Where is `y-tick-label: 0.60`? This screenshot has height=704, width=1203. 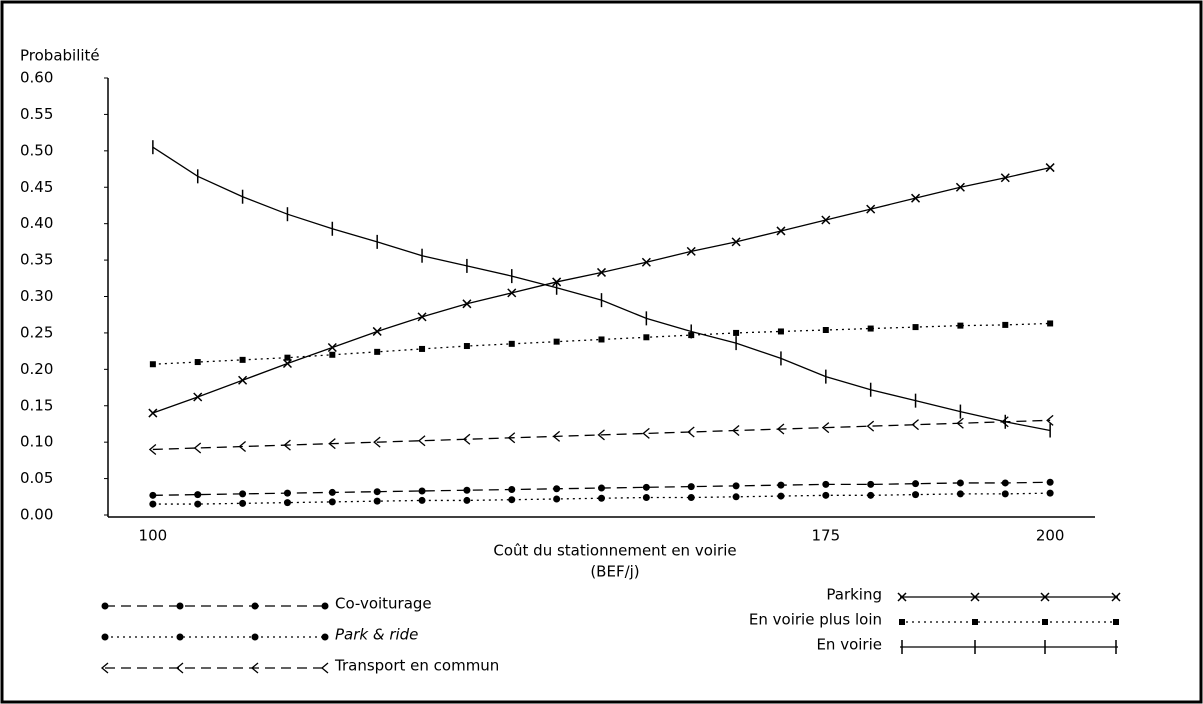
y-tick-label: 0.60 is located at coordinates (36, 78).